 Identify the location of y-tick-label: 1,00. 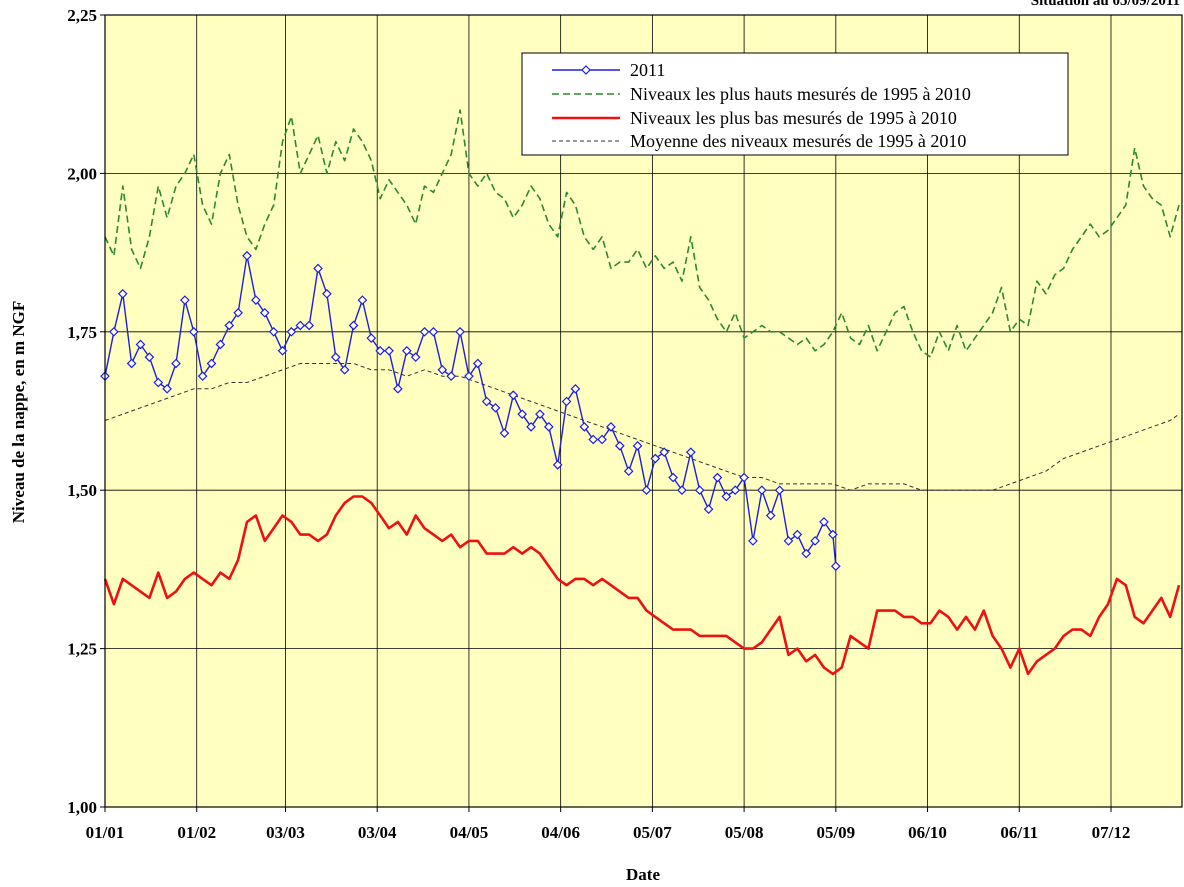
(82, 807).